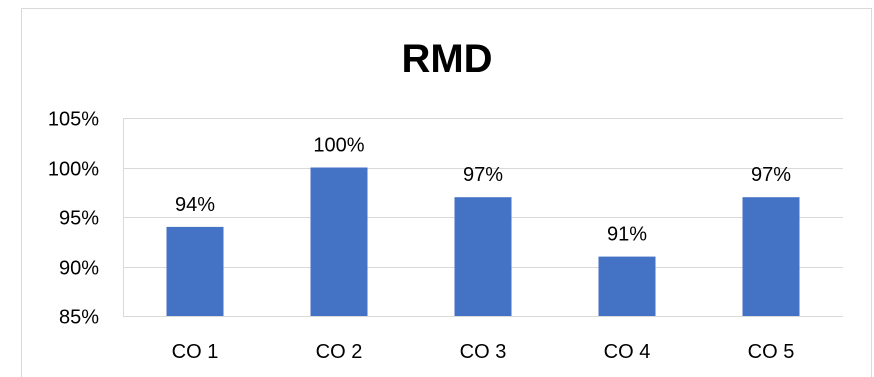 This screenshot has width=874, height=377. Describe the element at coordinates (627, 352) in the screenshot. I see `x-tick-label: CO 4` at that location.